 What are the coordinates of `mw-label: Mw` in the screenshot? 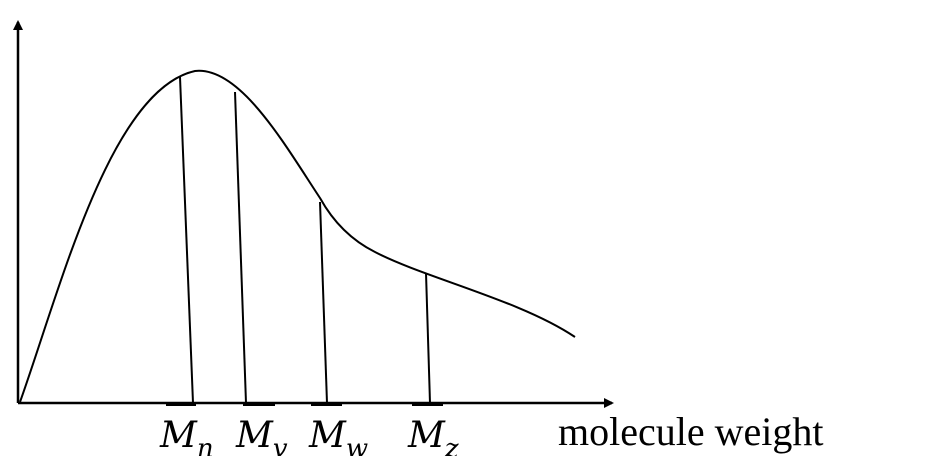 It's located at (338, 435).